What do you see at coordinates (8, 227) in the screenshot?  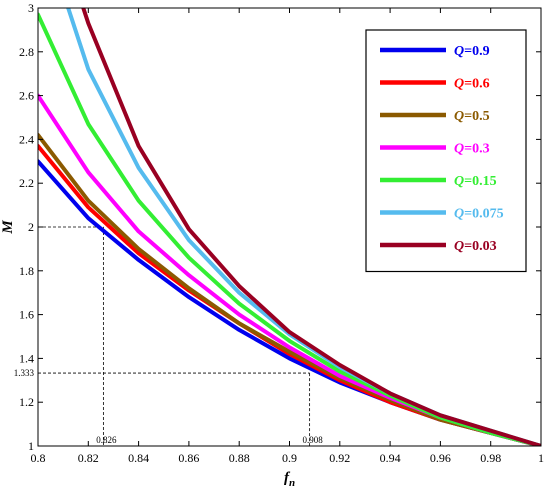 I see `y-axis-label: M` at bounding box center [8, 227].